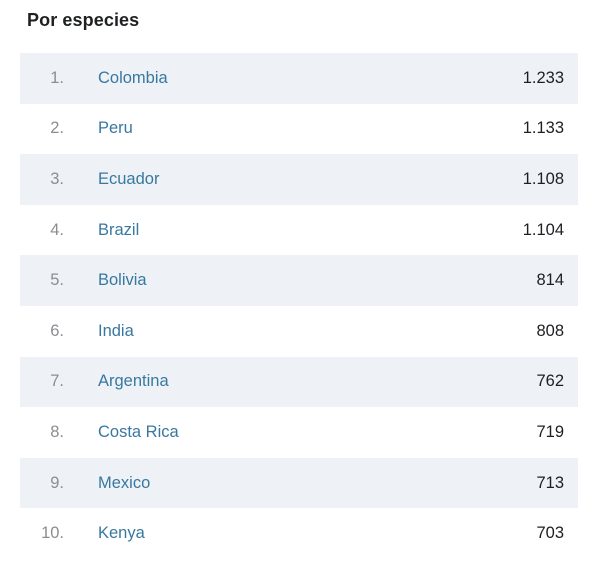 The width and height of the screenshot is (600, 564). What do you see at coordinates (57, 482) in the screenshot?
I see `rank-label: 9.` at bounding box center [57, 482].